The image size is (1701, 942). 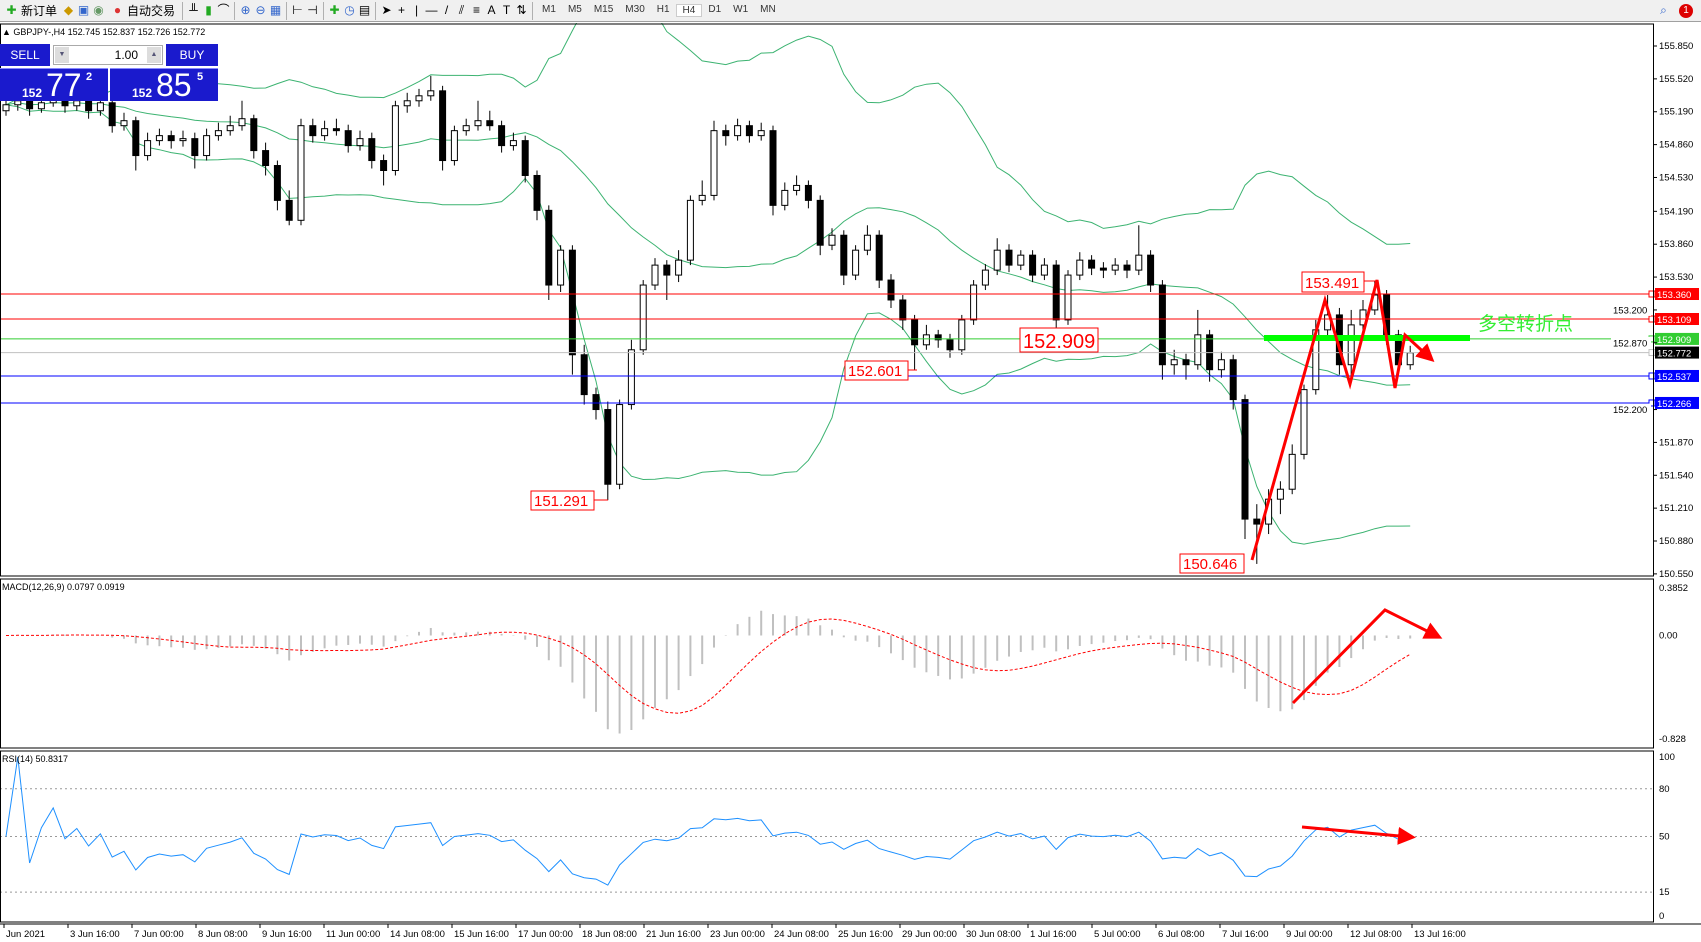 What do you see at coordinates (461, 10) in the screenshot?
I see `channel-icon: ⫽` at bounding box center [461, 10].